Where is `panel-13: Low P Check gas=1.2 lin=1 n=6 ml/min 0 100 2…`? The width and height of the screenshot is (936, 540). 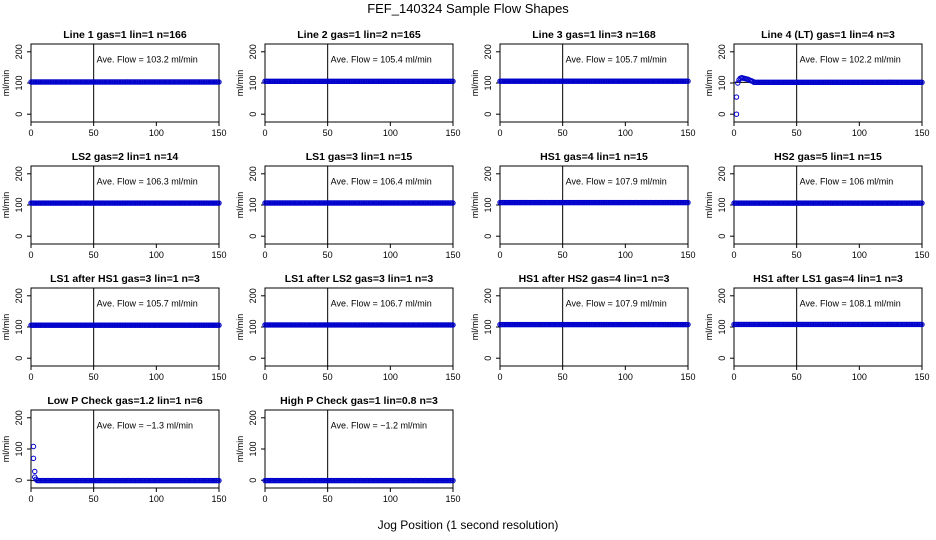
panel-13: Low P Check gas=1.2 lin=1 n=6 ml/min 0 100 2… is located at coordinates (114, 449).